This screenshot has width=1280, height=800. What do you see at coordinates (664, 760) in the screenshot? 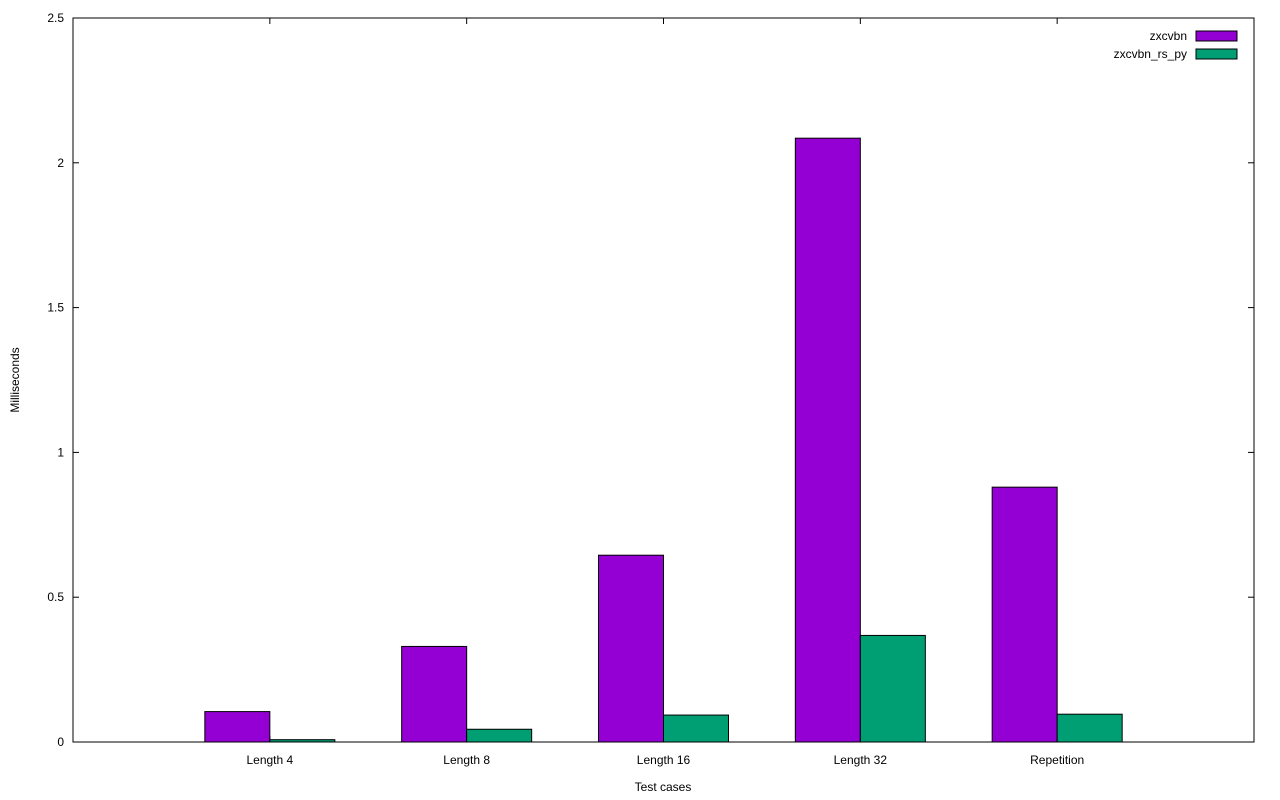
I see `x-tick-label: Length 16` at bounding box center [664, 760].